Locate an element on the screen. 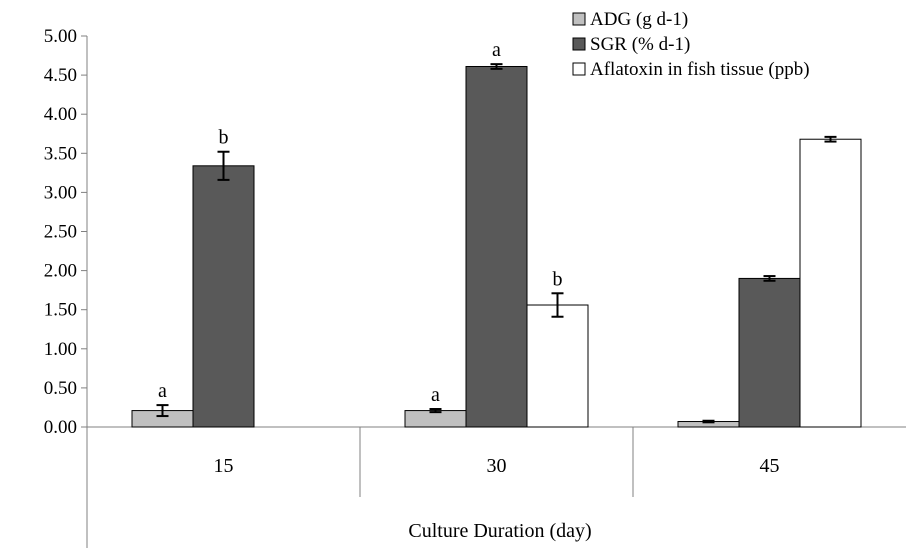 The image size is (906, 550). y-tick-label: 4.00 is located at coordinates (60, 114).